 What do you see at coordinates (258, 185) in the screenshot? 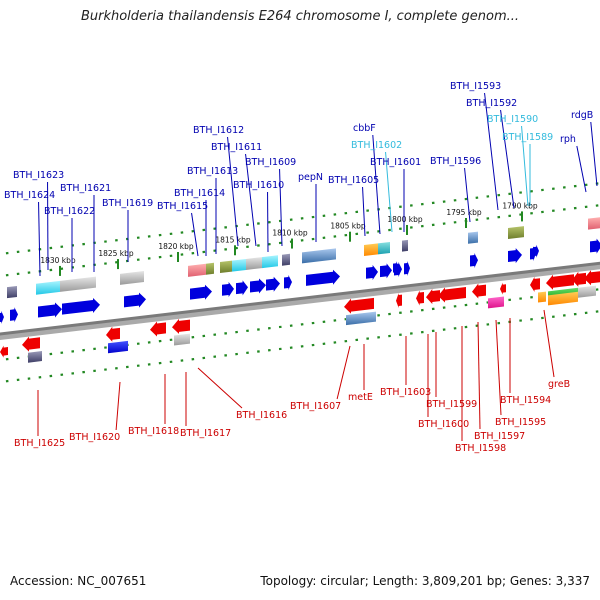
I see `gene-label: BTH_I1610` at bounding box center [258, 185].